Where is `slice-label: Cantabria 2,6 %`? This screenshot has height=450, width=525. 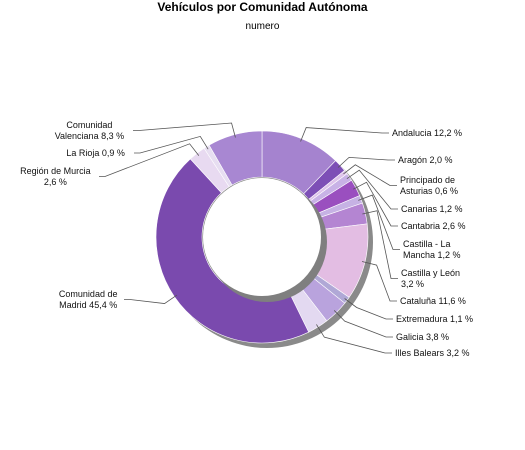 slice-label: Cantabria 2,6 % is located at coordinates (433, 226).